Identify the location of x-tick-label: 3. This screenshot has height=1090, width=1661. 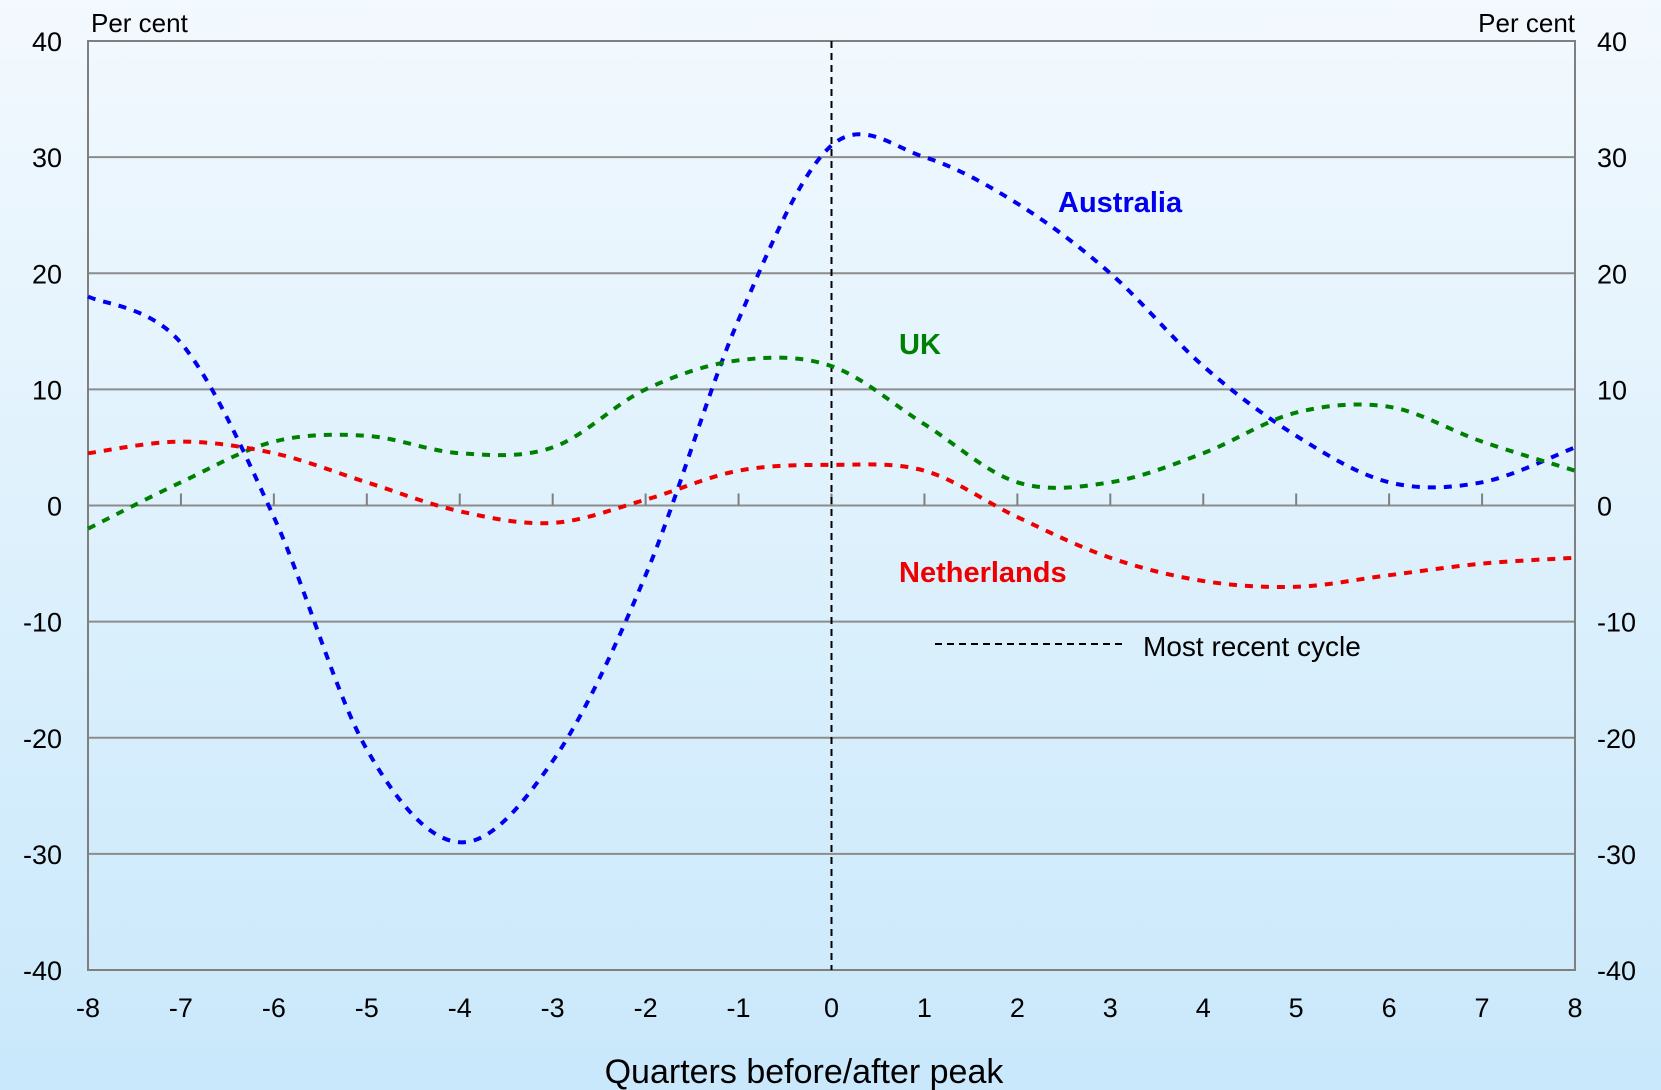
(1110, 1008).